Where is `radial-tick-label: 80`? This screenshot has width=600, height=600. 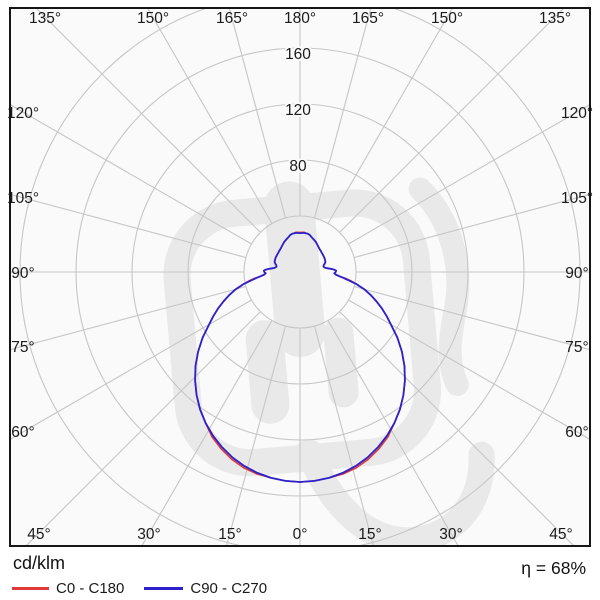 radial-tick-label: 80 is located at coordinates (298, 166).